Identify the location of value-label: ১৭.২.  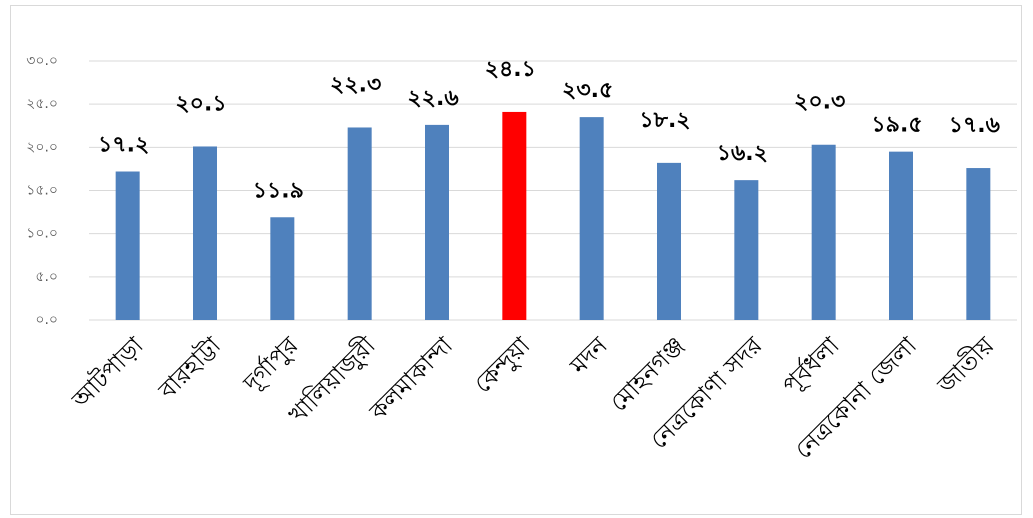
(123, 145).